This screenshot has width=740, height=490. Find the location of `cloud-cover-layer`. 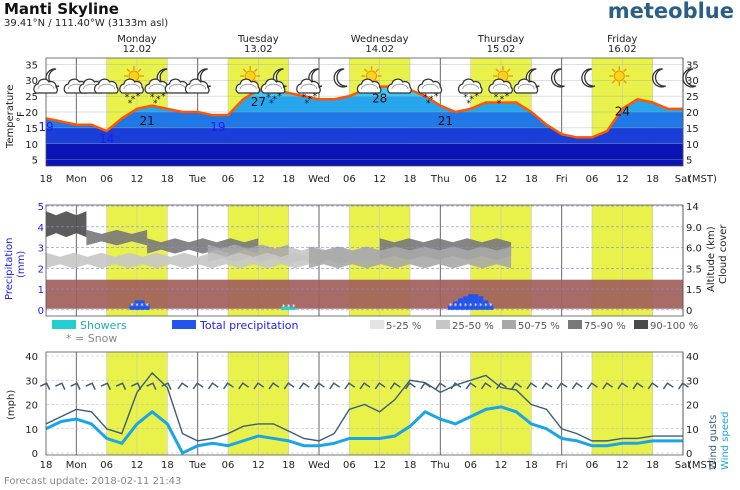

cloud-cover-layer is located at coordinates (66, 224).